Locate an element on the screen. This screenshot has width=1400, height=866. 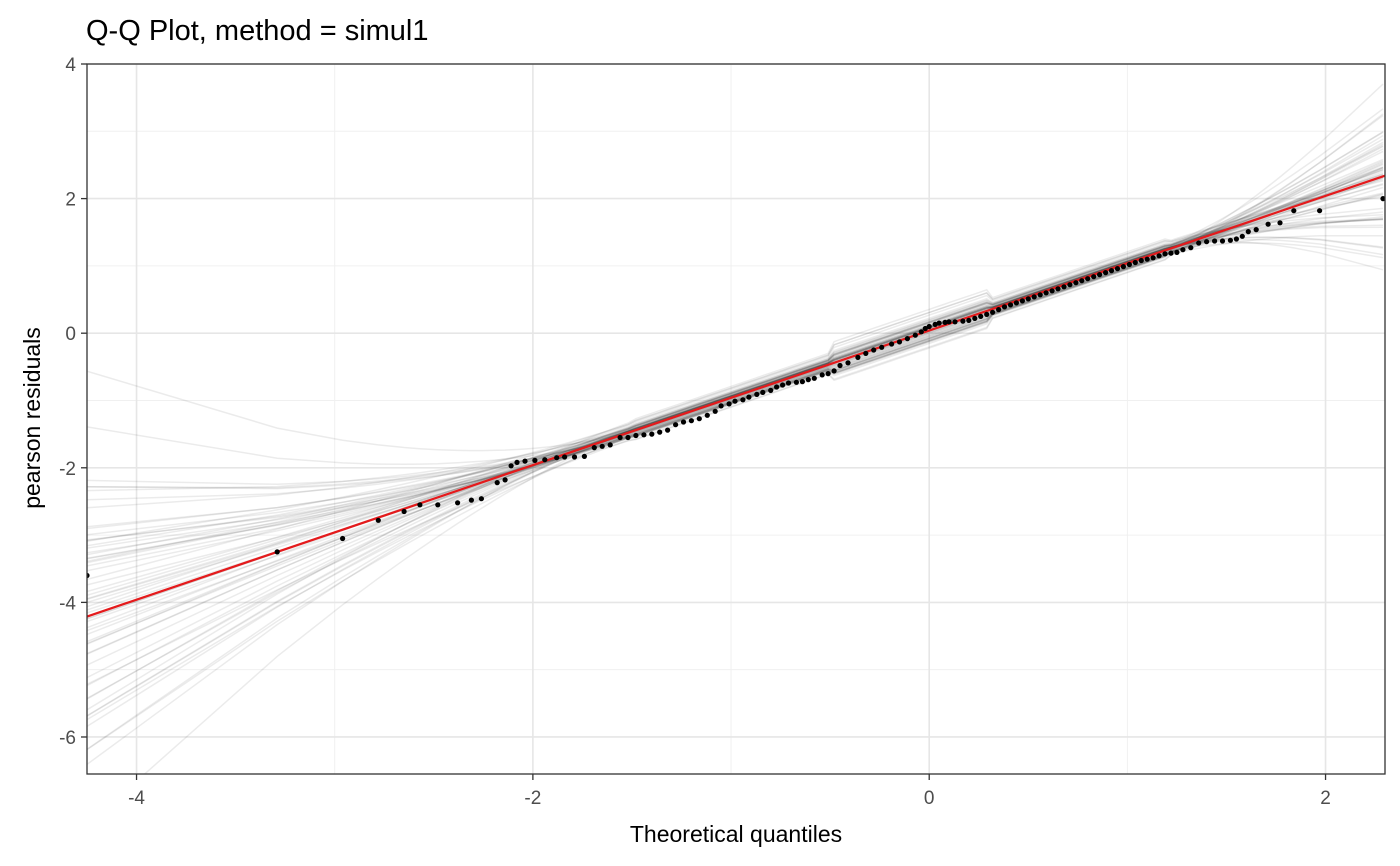
x-axis-ticks: -4 -2 0 2 is located at coordinates (729, 791).